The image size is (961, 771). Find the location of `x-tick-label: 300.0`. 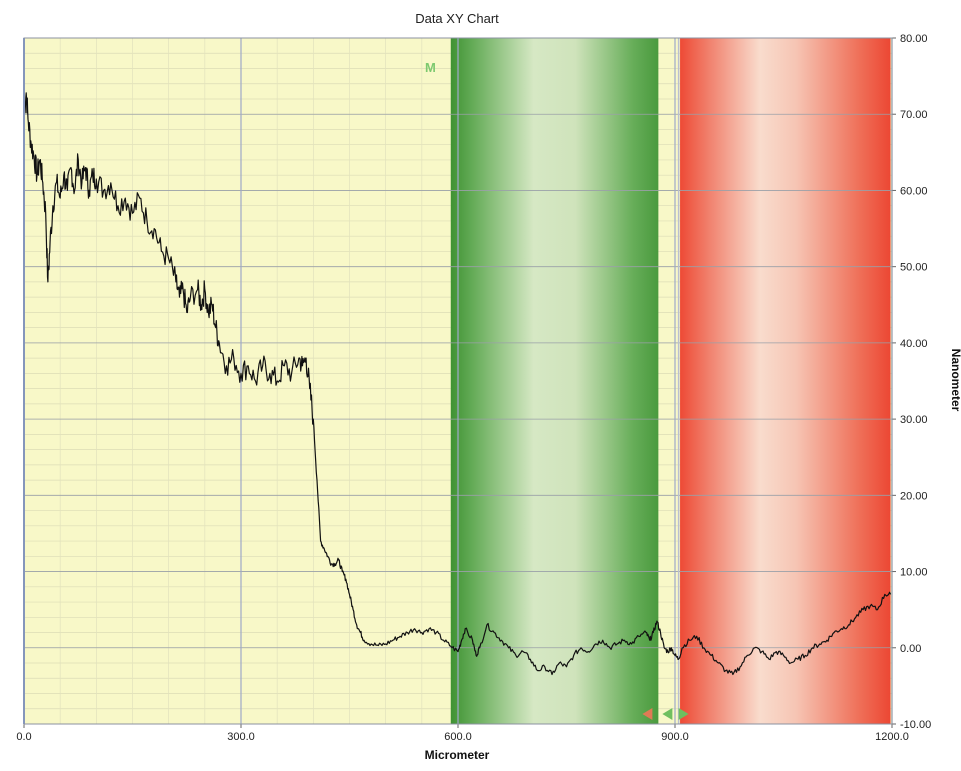

x-tick-label: 300.0 is located at coordinates (241, 737).